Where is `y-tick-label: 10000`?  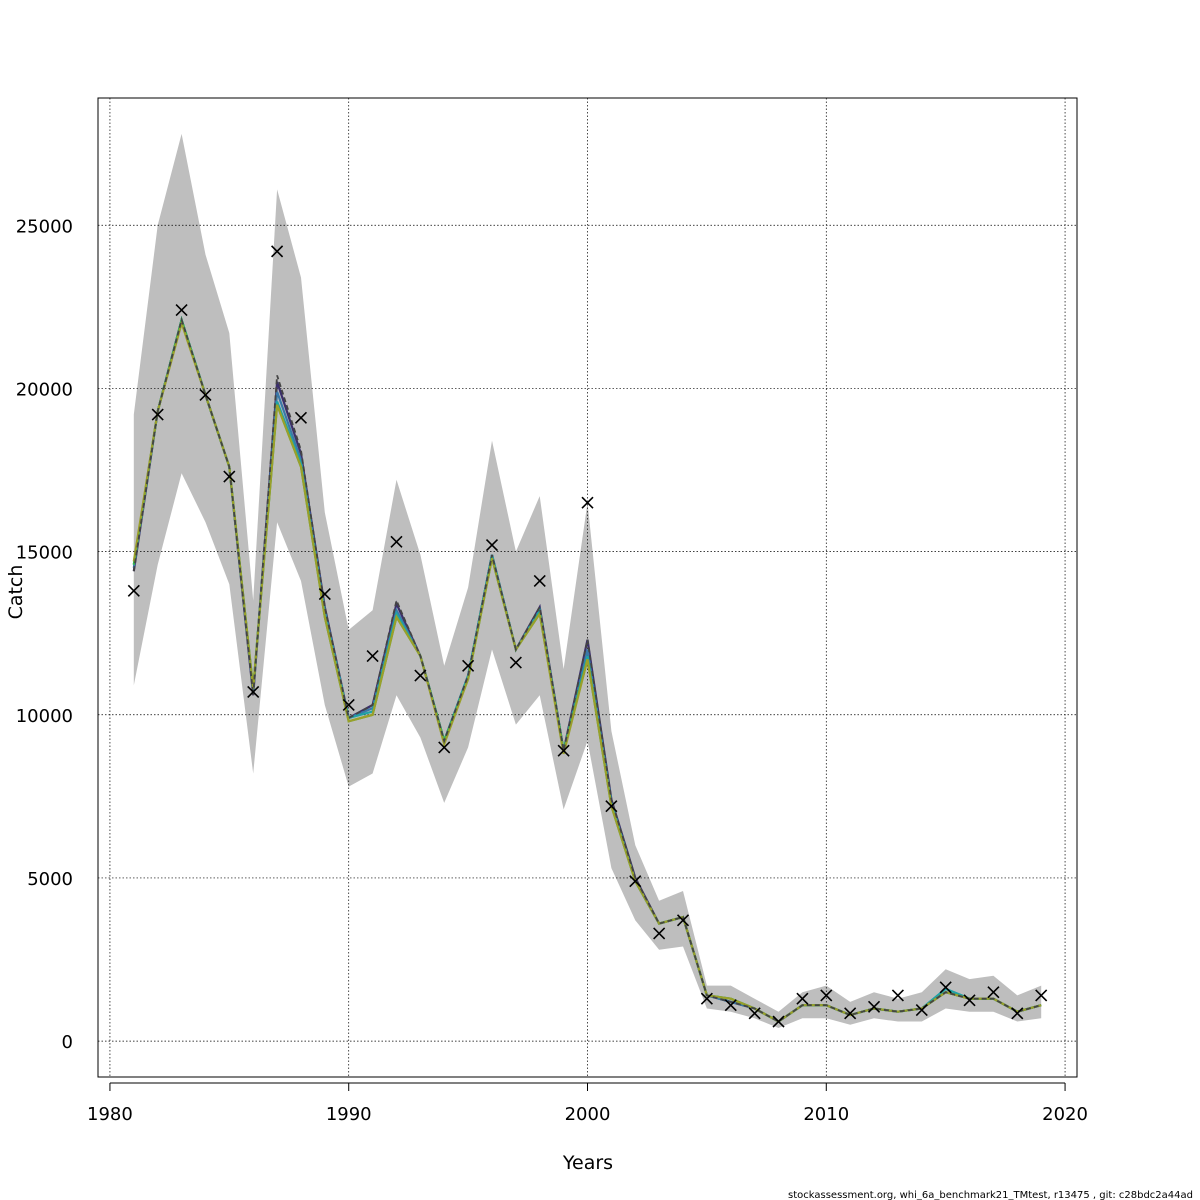 y-tick-label: 10000 is located at coordinates (44, 716).